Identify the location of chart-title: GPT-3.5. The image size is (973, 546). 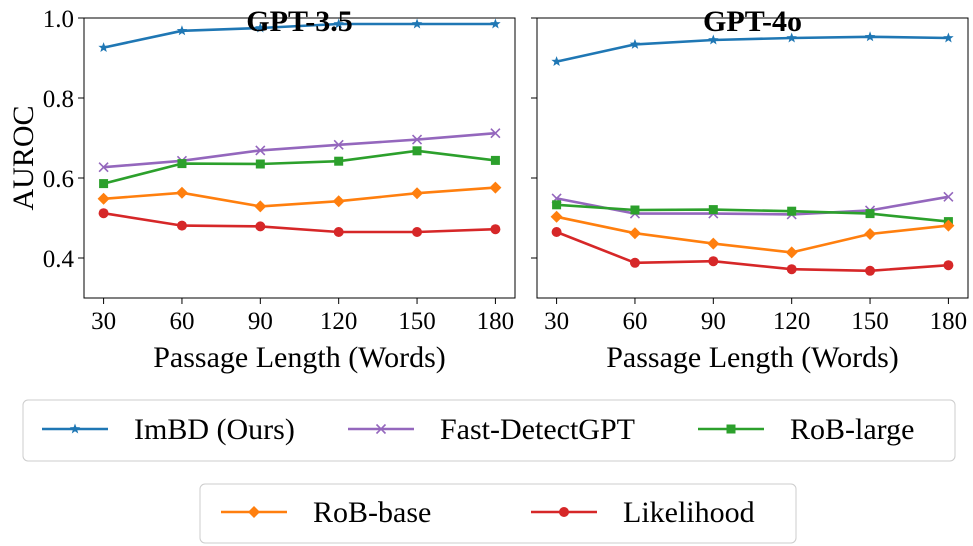
(299, 21).